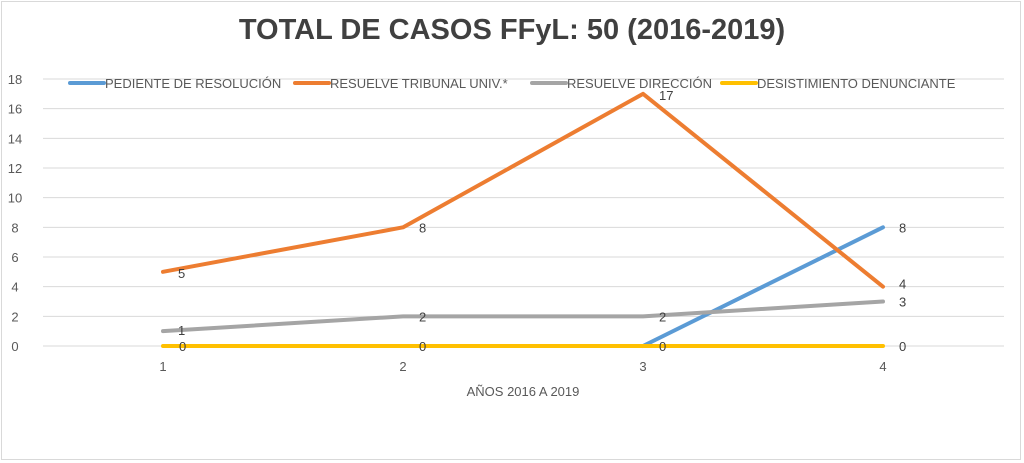  Describe the element at coordinates (15, 138) in the screenshot. I see `y-tick-label: 14` at that location.